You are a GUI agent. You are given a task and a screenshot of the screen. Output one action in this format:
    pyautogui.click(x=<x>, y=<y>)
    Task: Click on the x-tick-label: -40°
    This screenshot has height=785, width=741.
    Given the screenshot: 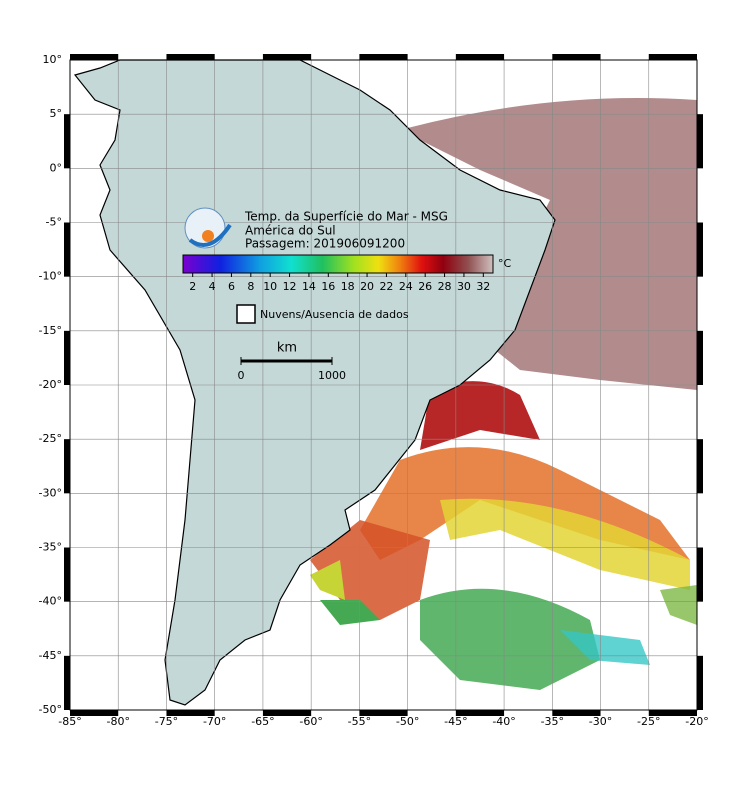 What is the action you would take?
    pyautogui.click(x=503, y=721)
    